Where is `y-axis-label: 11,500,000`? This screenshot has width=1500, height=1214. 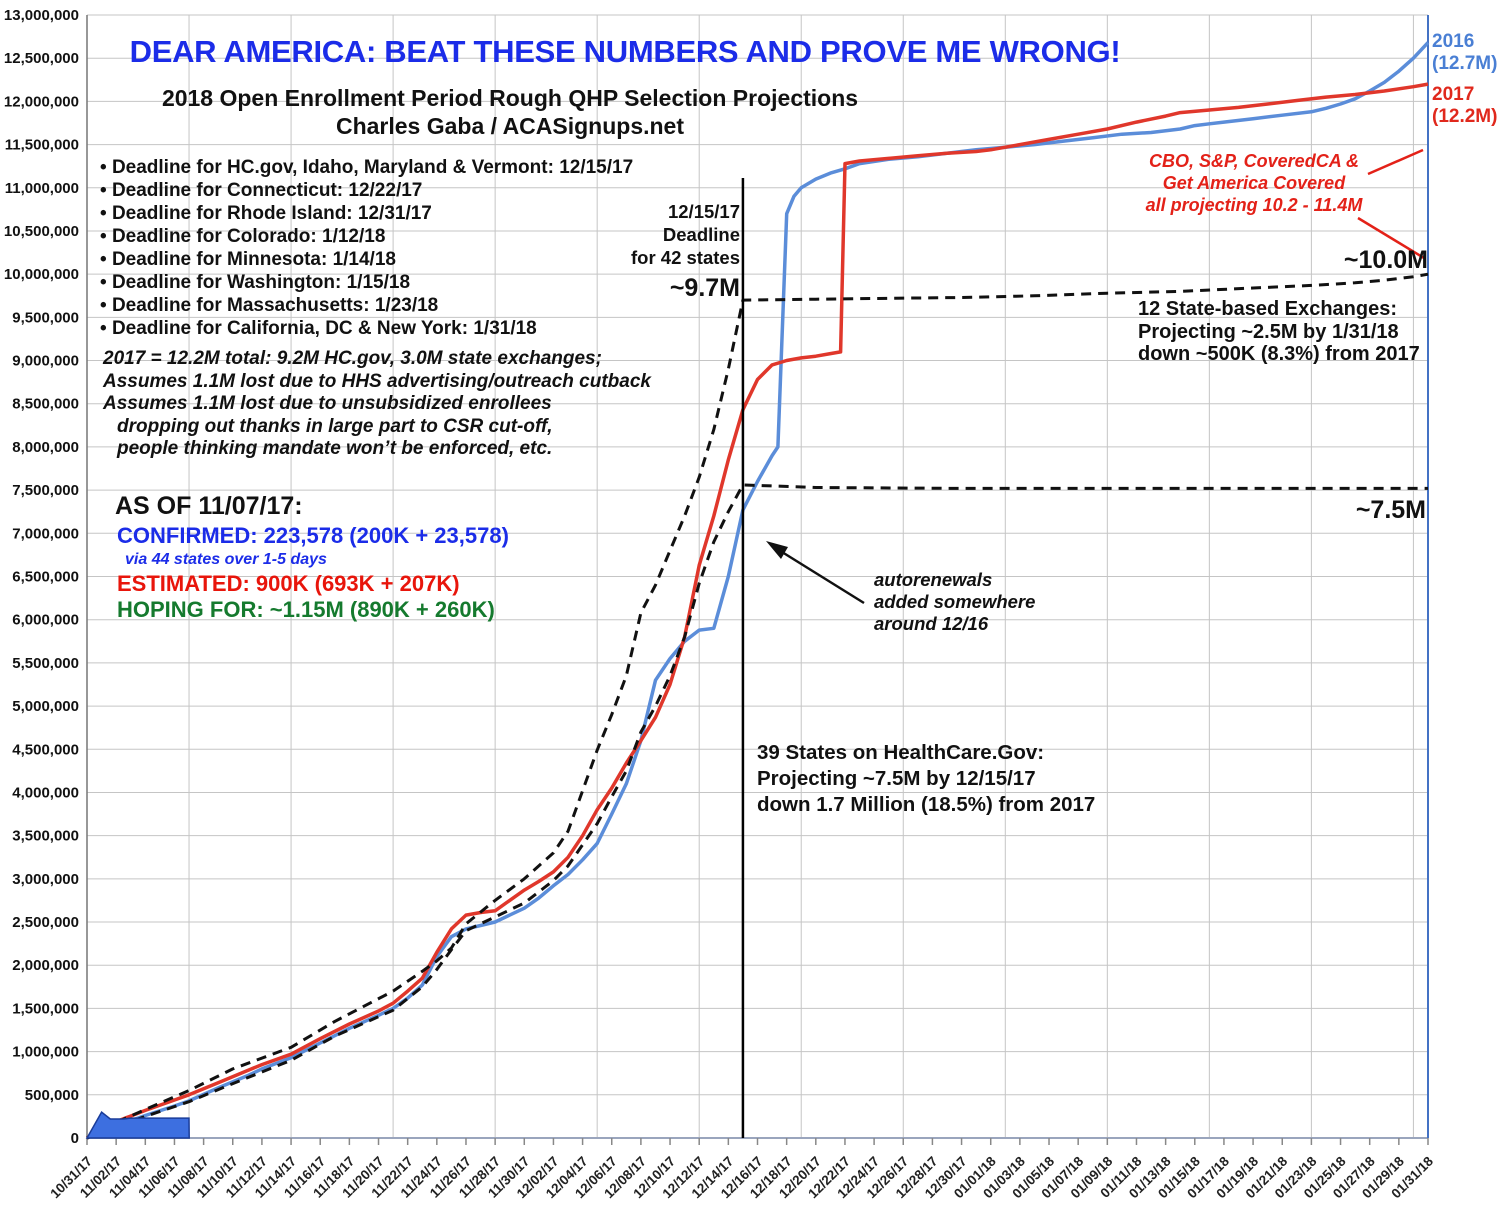 y-axis-label: 11,500,000 is located at coordinates (42, 145).